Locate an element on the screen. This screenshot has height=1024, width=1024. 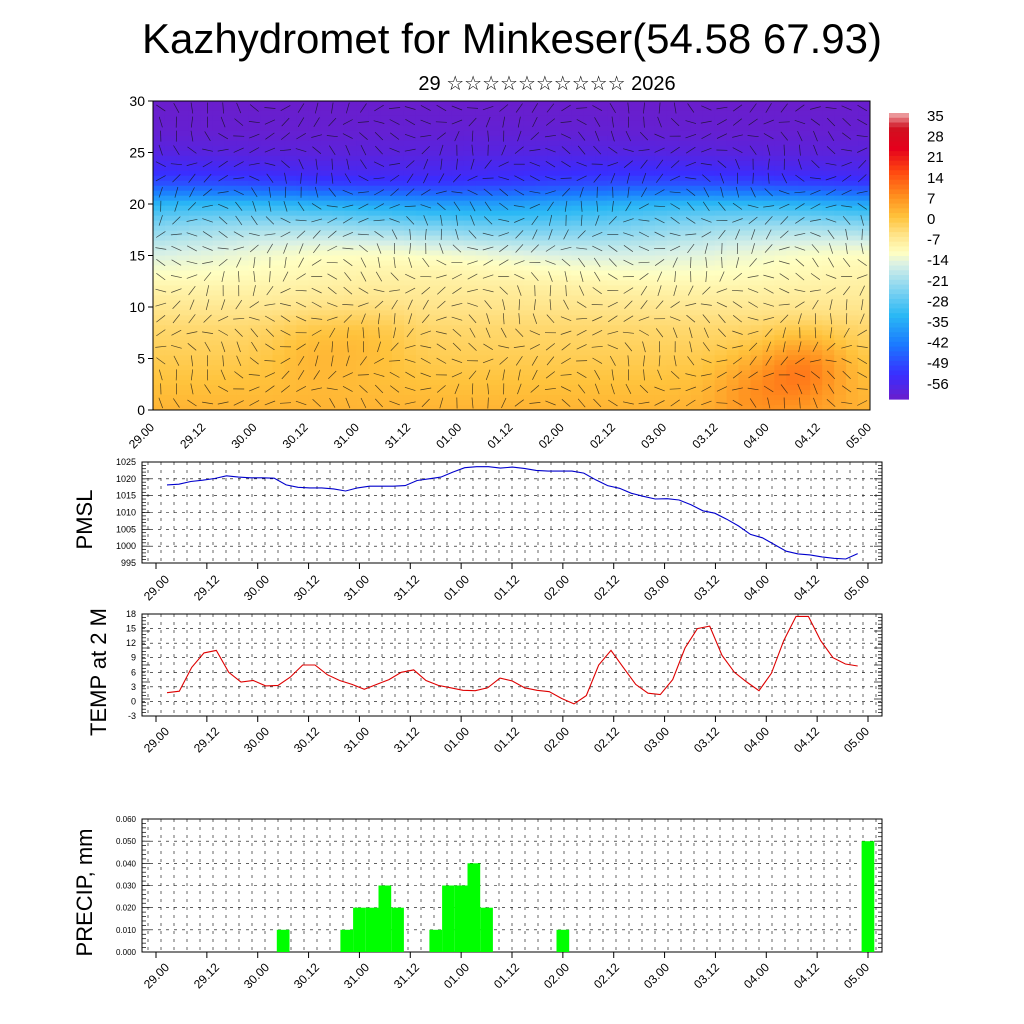
y-tick-label: 995 is located at coordinates (128, 563).